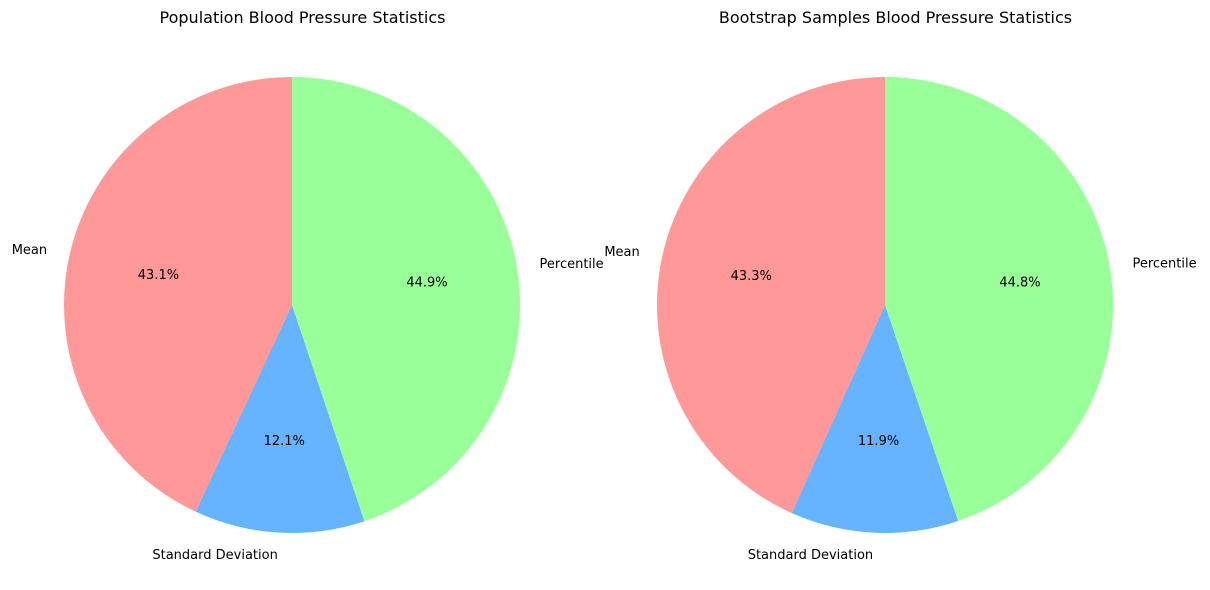 The width and height of the screenshot is (1210, 590). I want to click on slice-percent-label: 44.8%, so click(1019, 282).